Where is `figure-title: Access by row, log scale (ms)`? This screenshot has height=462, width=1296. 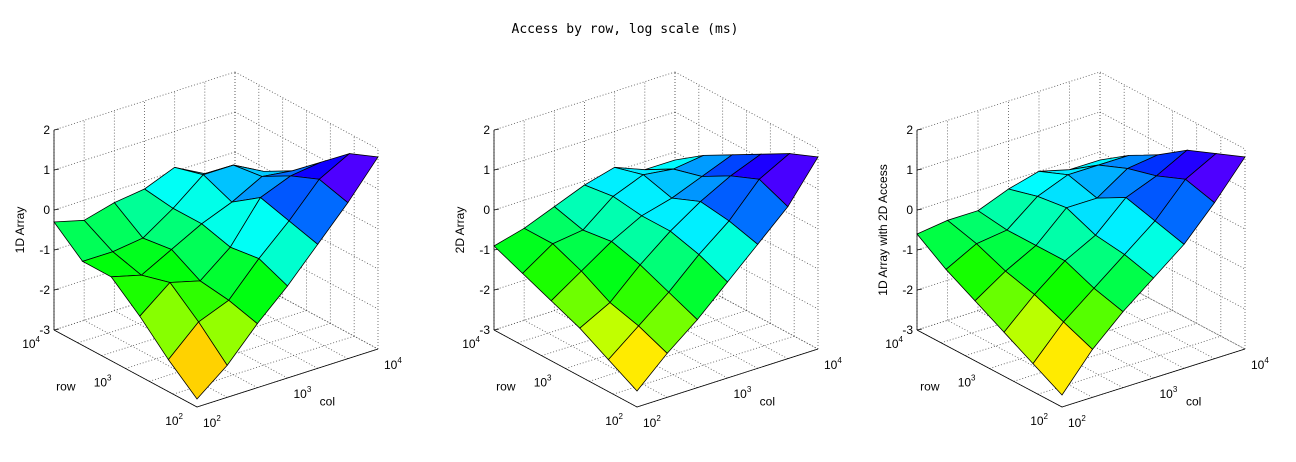 figure-title: Access by row, log scale (ms) is located at coordinates (625, 29).